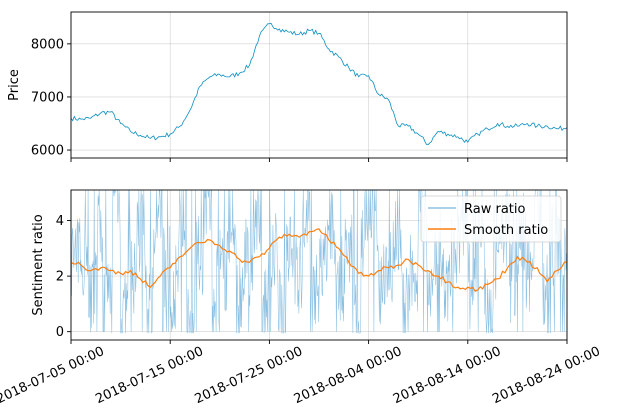 This screenshot has width=628, height=418. I want to click on y-tick-label: 8000, so click(47, 44).